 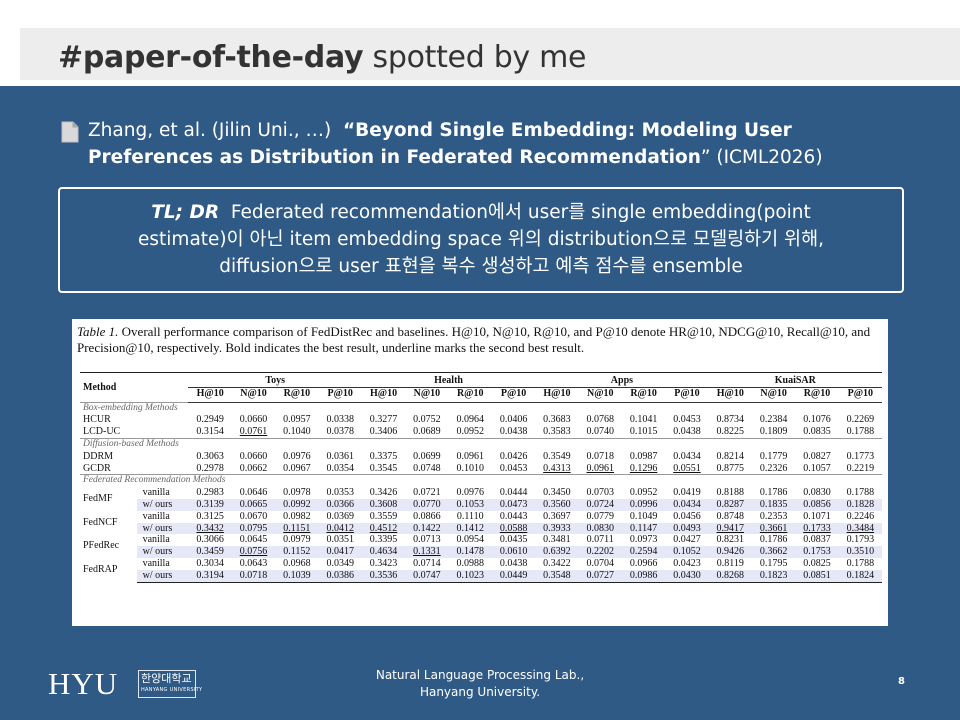 I want to click on slide-title: #paper-of-the-day spotted by me, so click(x=322, y=57).